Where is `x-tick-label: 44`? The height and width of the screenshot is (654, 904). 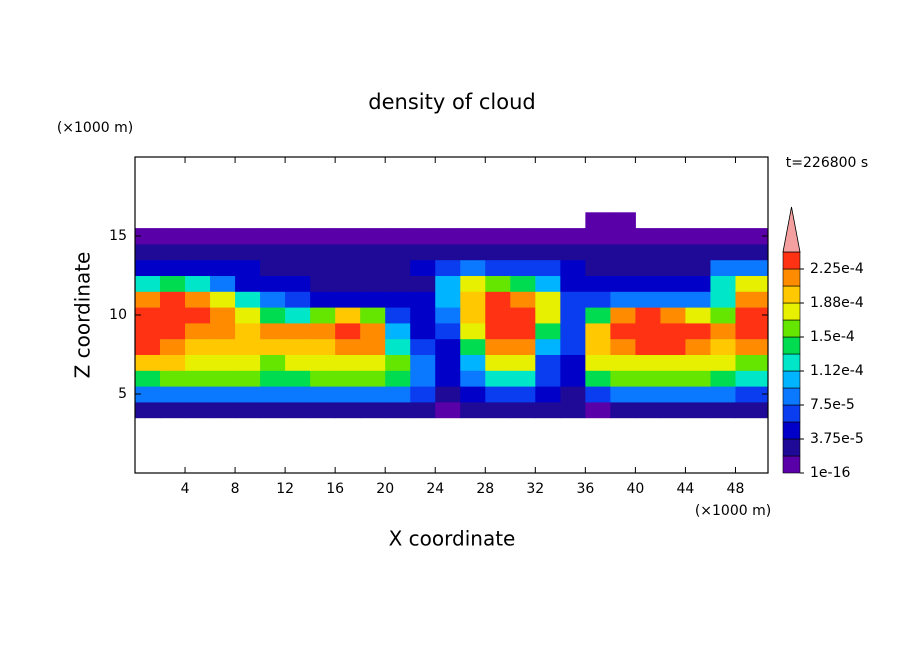 x-tick-label: 44 is located at coordinates (686, 489).